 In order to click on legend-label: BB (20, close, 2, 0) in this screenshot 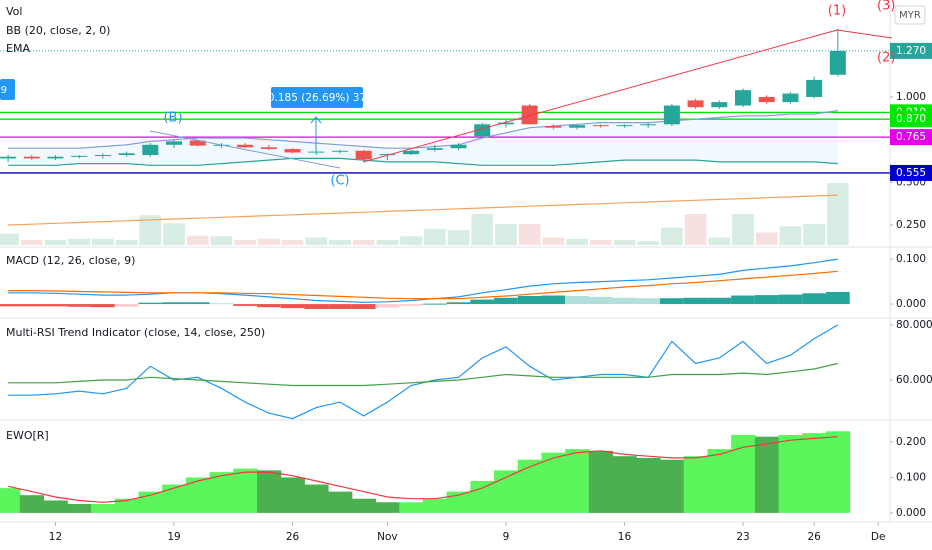, I will do `click(58, 30)`.